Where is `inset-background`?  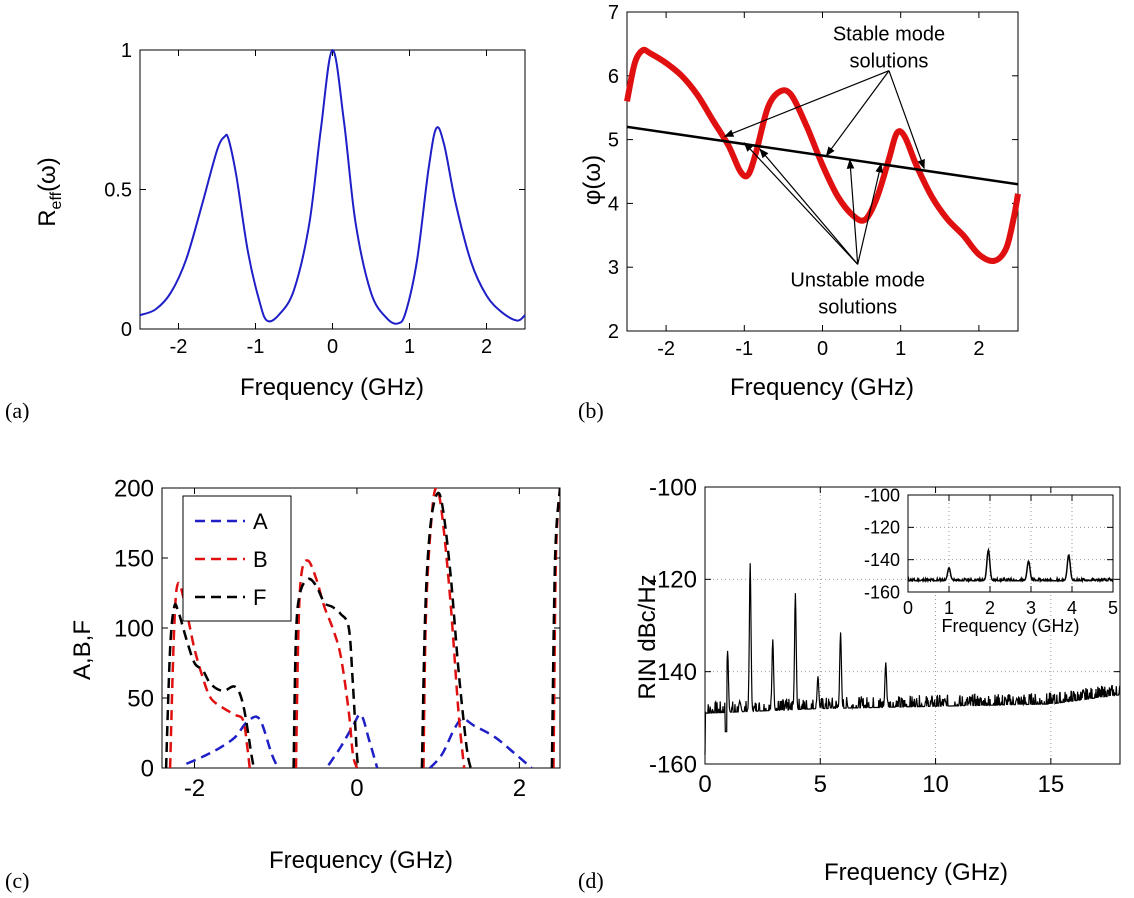 inset-background is located at coordinates (1010, 543).